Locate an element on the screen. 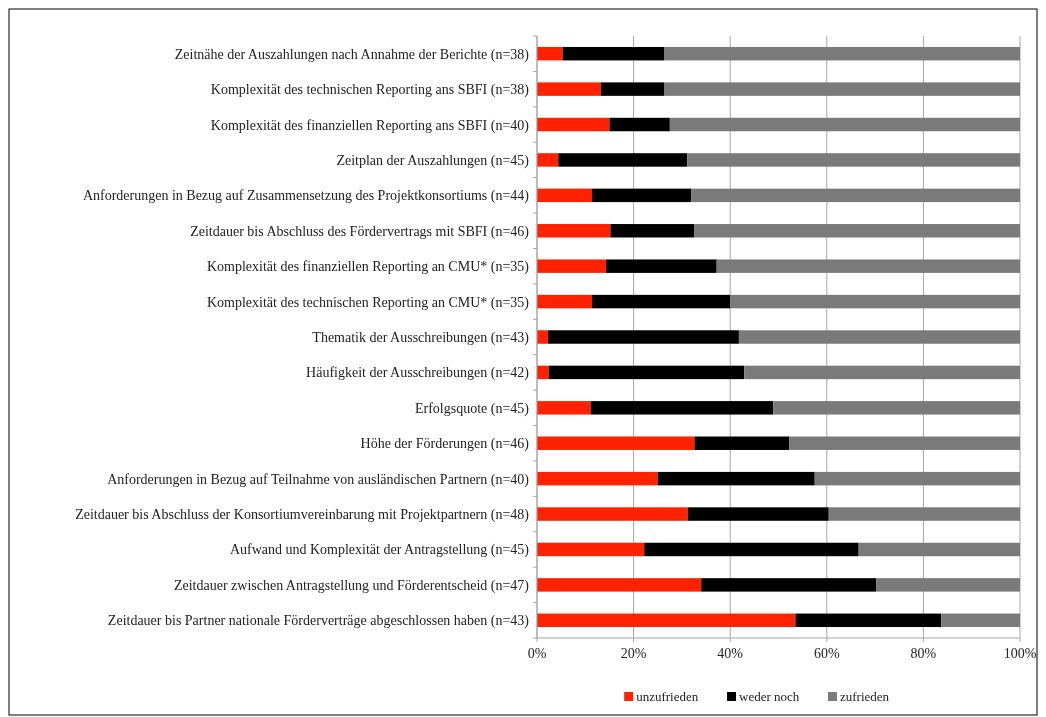  y-tick-label: Zeitnähe der Auszahlungen nach Annahme der Berichte (n=38) is located at coordinates (352, 54).